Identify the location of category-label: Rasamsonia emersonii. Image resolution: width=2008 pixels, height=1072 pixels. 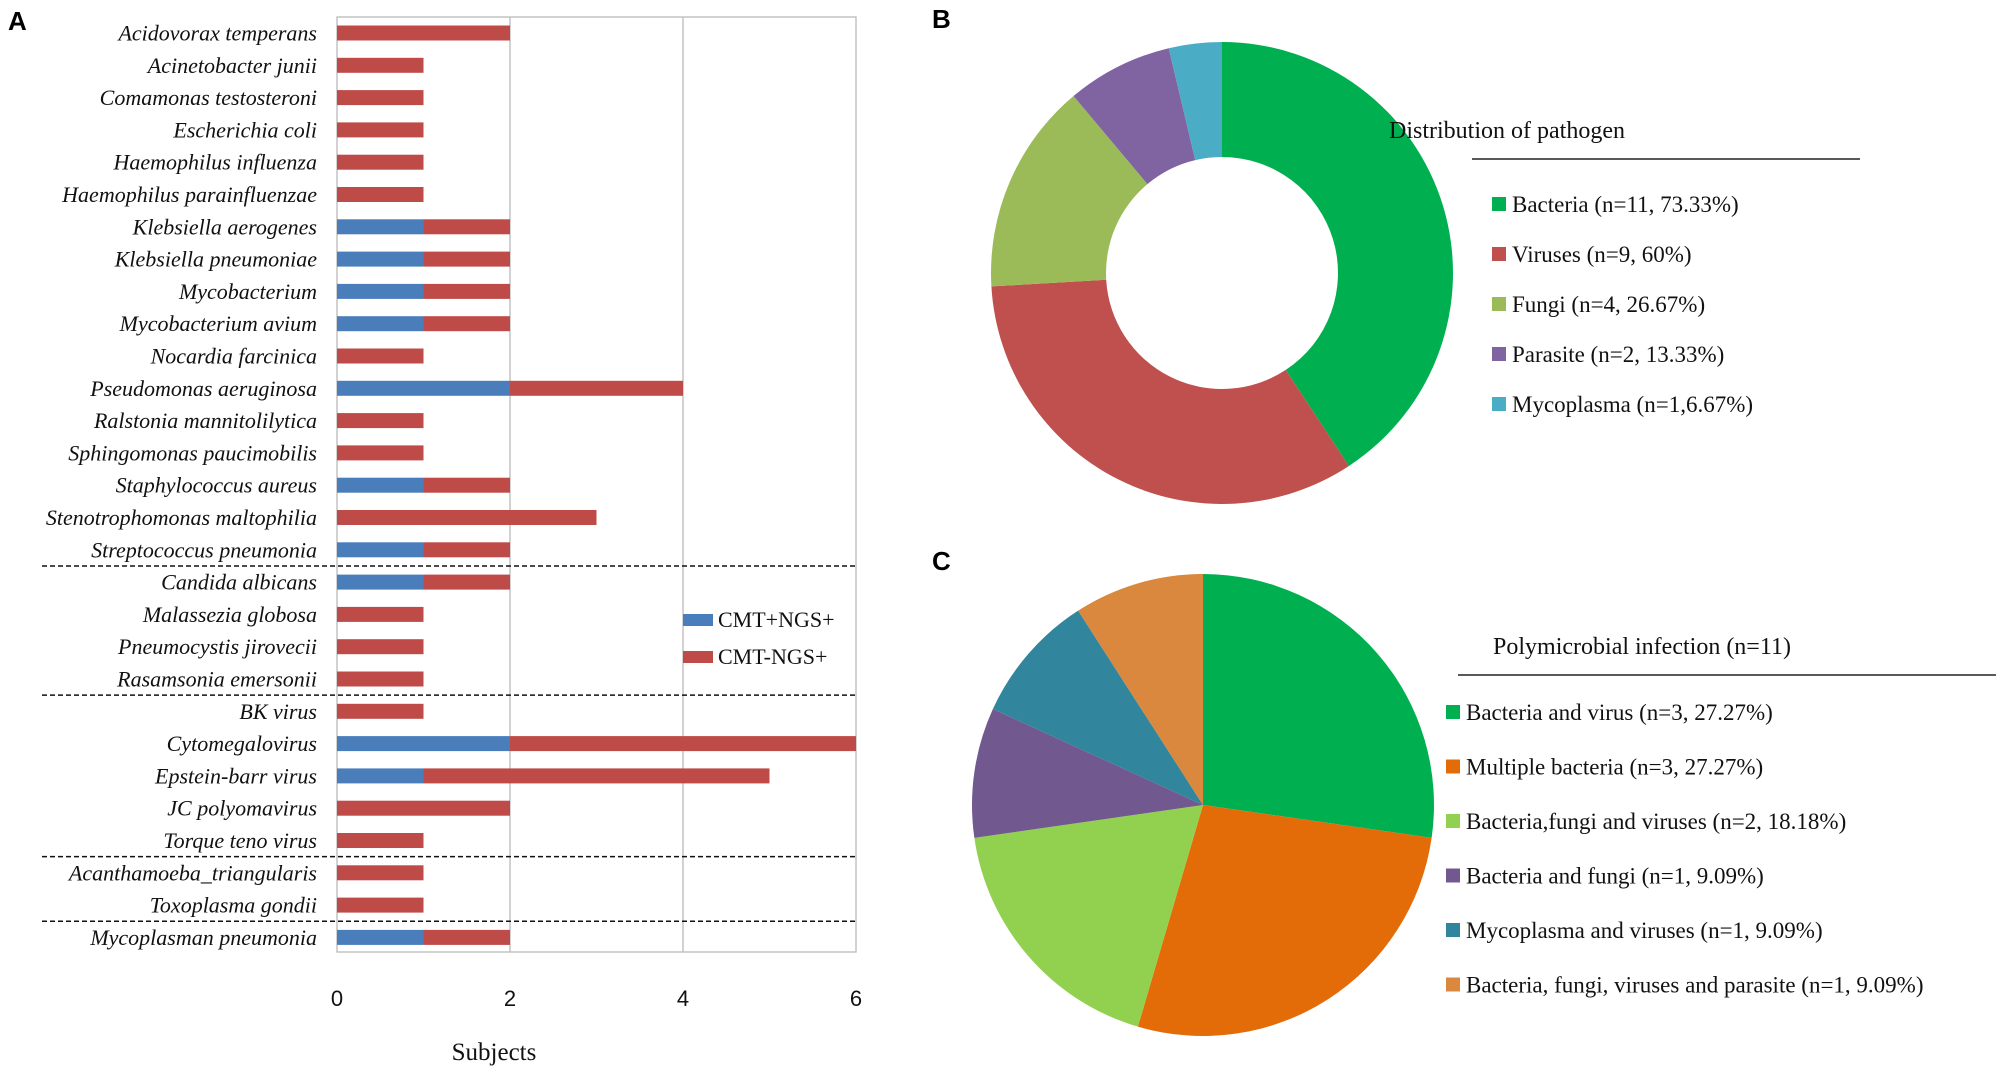
(216, 679).